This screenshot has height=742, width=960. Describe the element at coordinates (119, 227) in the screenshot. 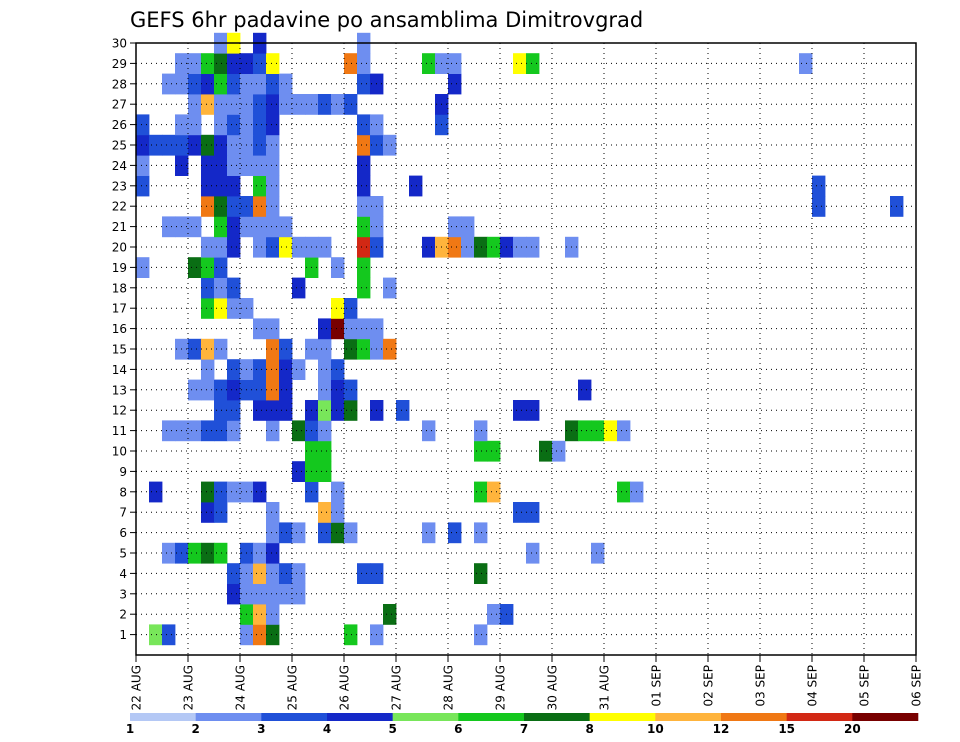

I see `y-tick-label: 21` at that location.